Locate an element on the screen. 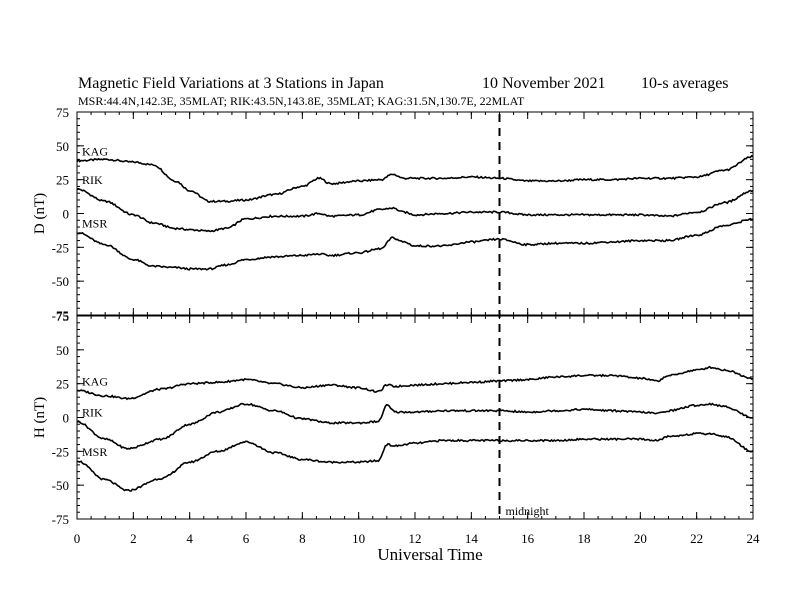 The height and width of the screenshot is (612, 792). x-tick-label: 6 is located at coordinates (246, 538).